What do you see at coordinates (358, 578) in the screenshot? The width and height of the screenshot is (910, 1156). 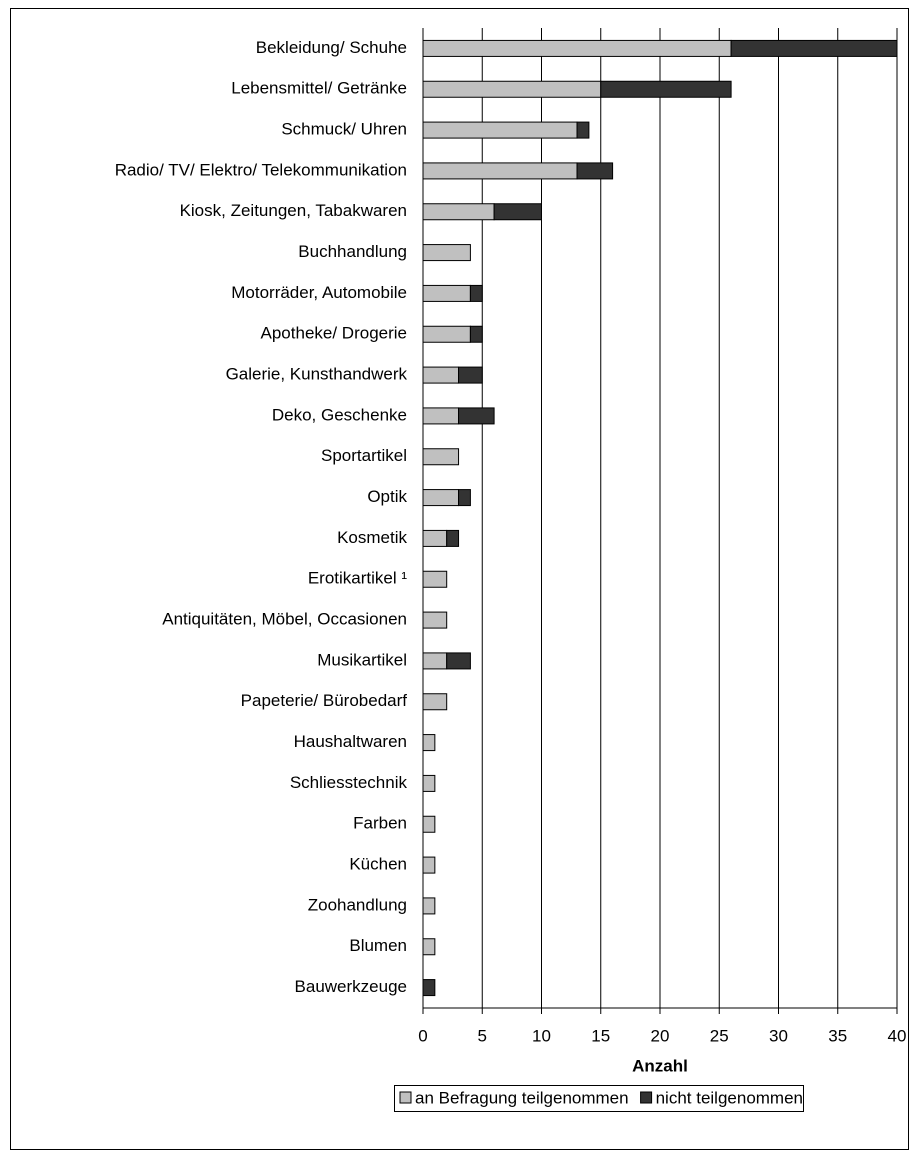 I see `y-tick-label: Erotikartikel ¹` at bounding box center [358, 578].